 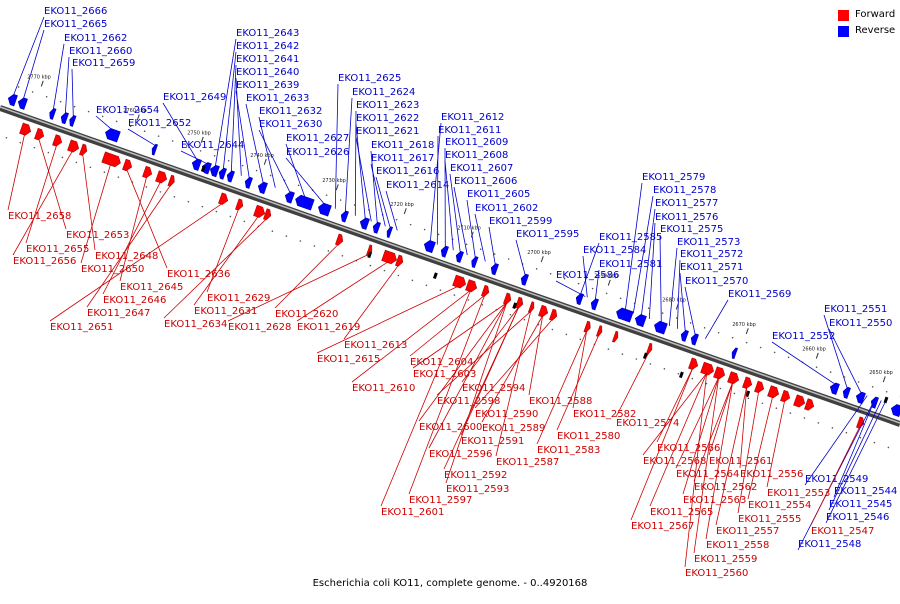 What do you see at coordinates (860, 504) in the screenshot?
I see `reverse-gene-label: EKO11_2545` at bounding box center [860, 504].